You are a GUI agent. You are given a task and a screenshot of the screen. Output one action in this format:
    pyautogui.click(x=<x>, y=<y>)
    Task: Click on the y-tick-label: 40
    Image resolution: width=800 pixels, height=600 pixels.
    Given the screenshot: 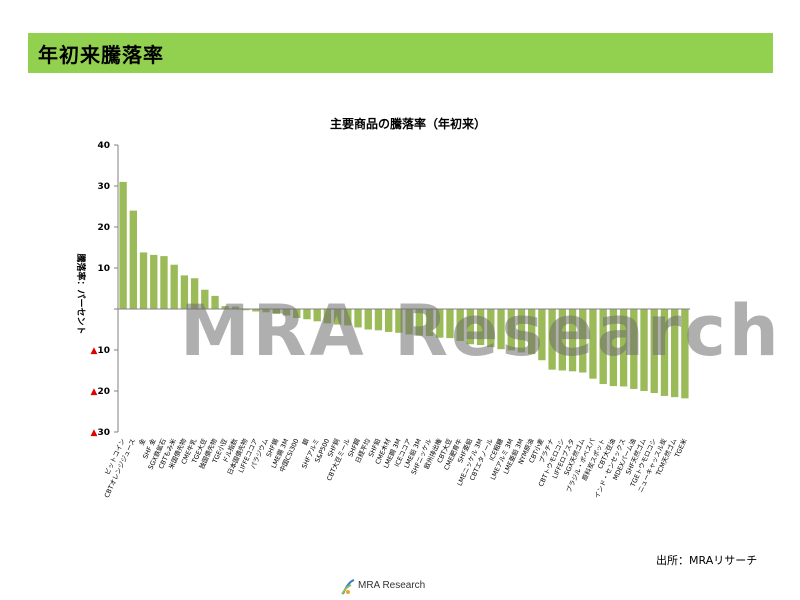 What is the action you would take?
    pyautogui.click(x=103, y=146)
    